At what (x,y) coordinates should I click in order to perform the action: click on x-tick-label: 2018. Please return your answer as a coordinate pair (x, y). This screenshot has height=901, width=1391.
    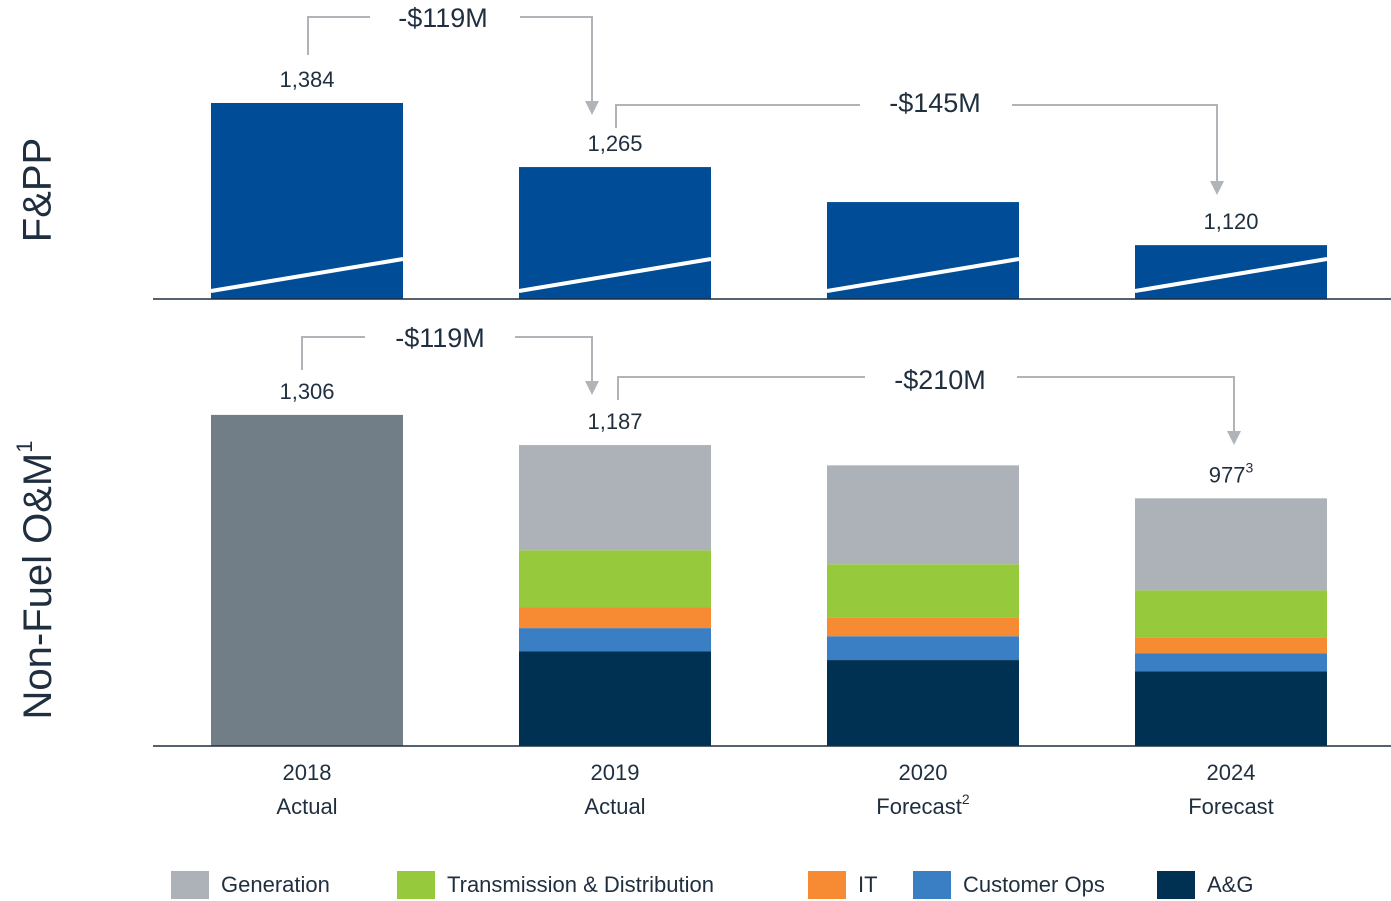
    Looking at the image, I should click on (307, 772).